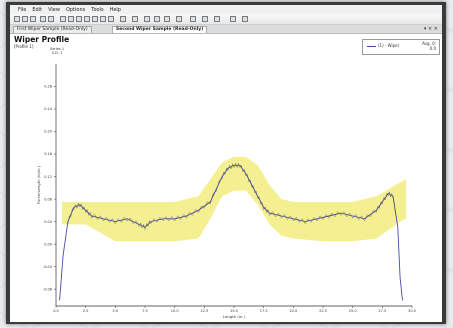 This screenshot has width=453, height=328. I want to click on legend-entry: (1) - Wiper, so click(389, 45).